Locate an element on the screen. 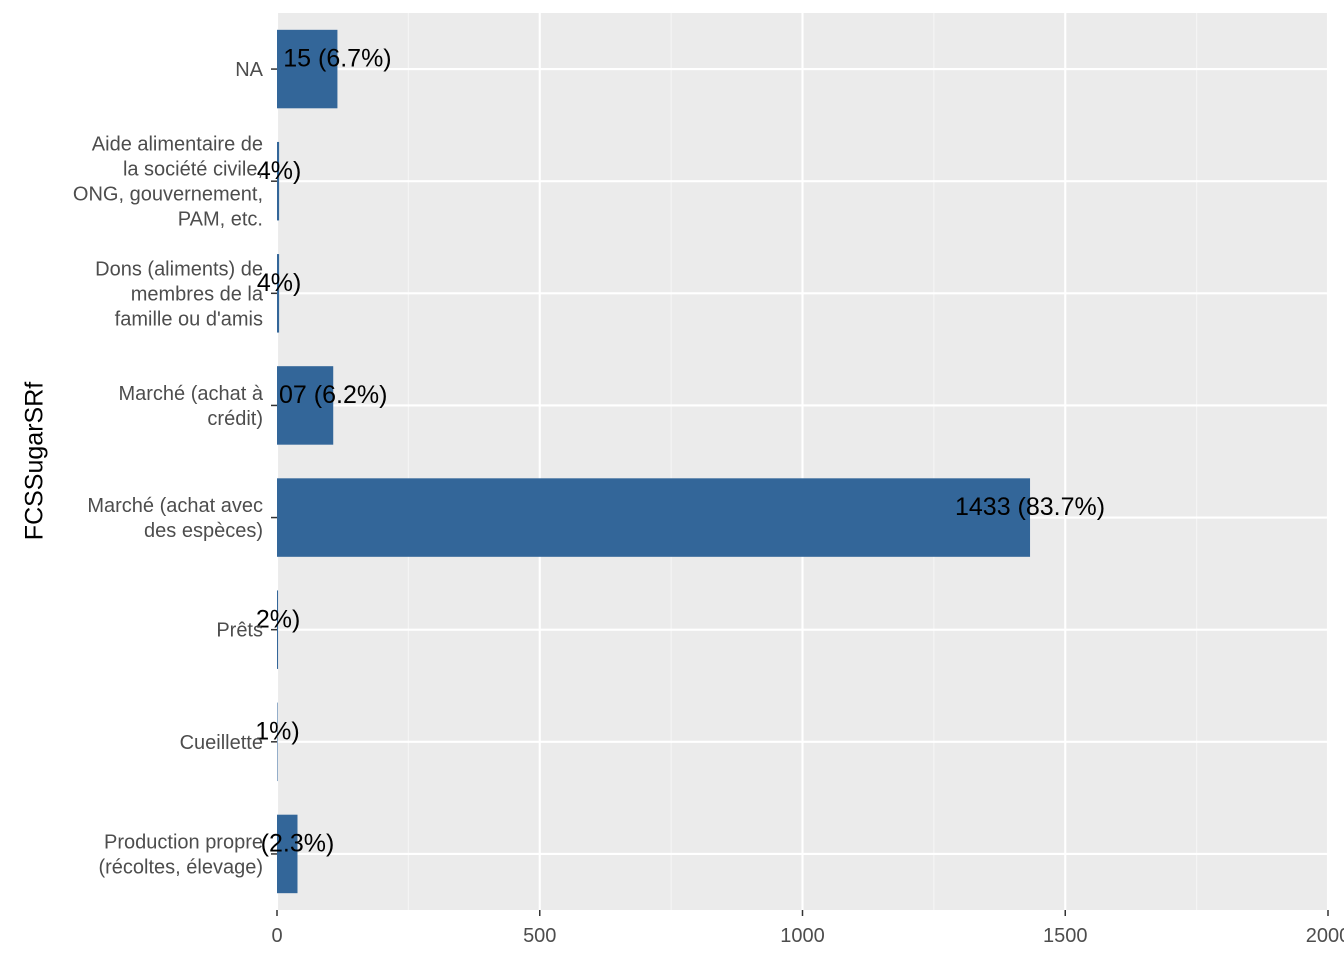  data-label: (2.3%) is located at coordinates (298, 844).